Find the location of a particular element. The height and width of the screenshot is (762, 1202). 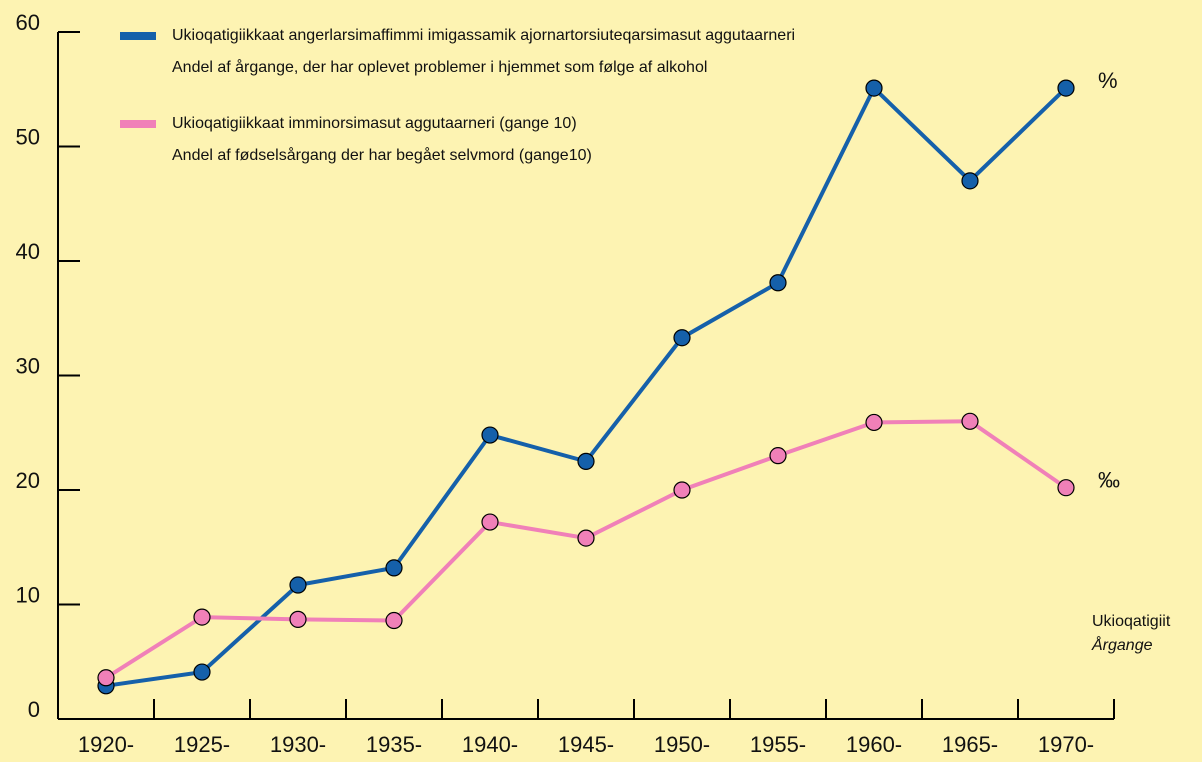

y-tick-label: 50 is located at coordinates (28, 136).